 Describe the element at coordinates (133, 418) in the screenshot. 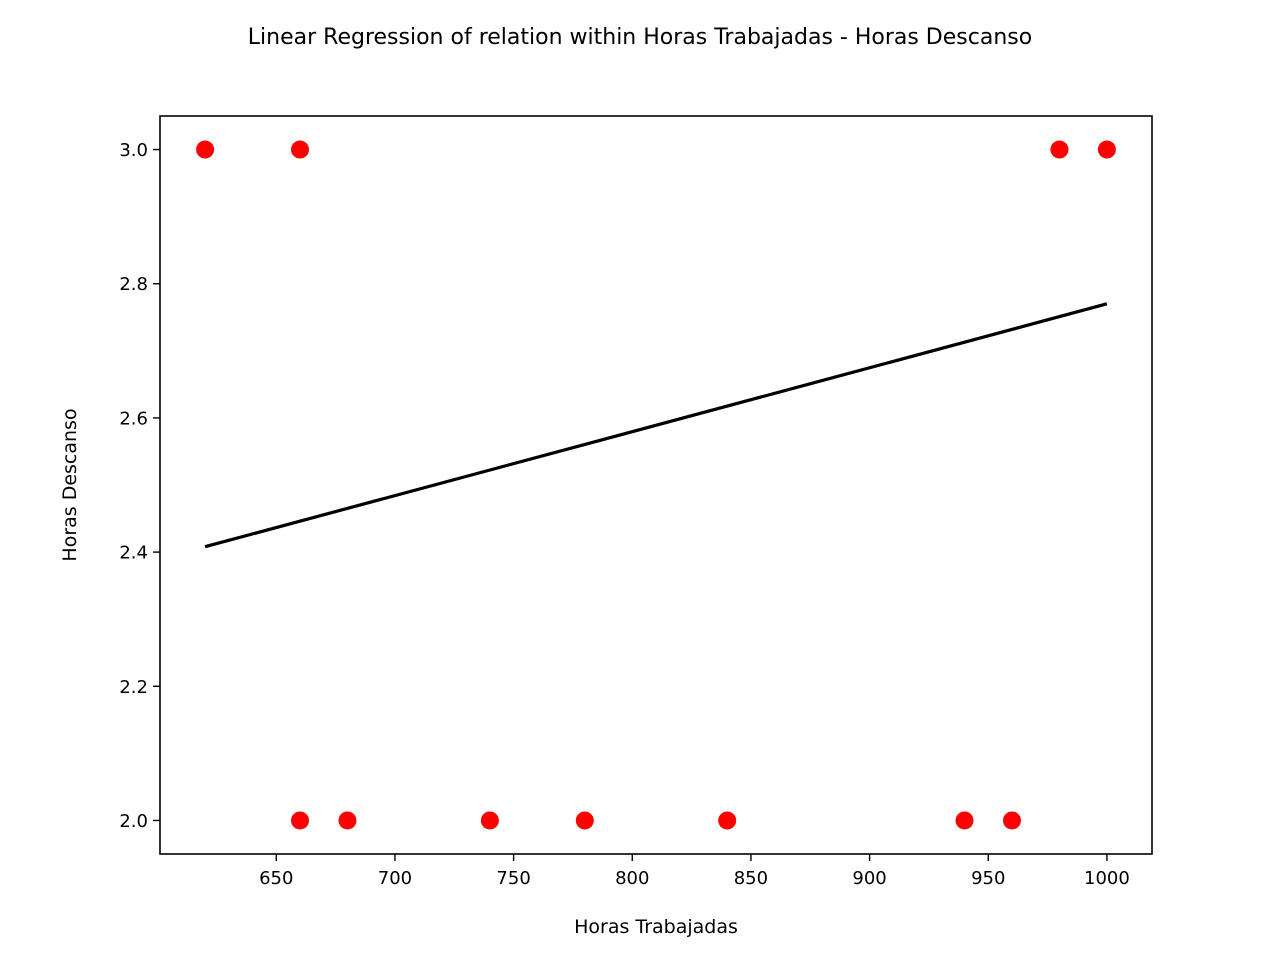

I see `y-tick-label: 2.6` at that location.